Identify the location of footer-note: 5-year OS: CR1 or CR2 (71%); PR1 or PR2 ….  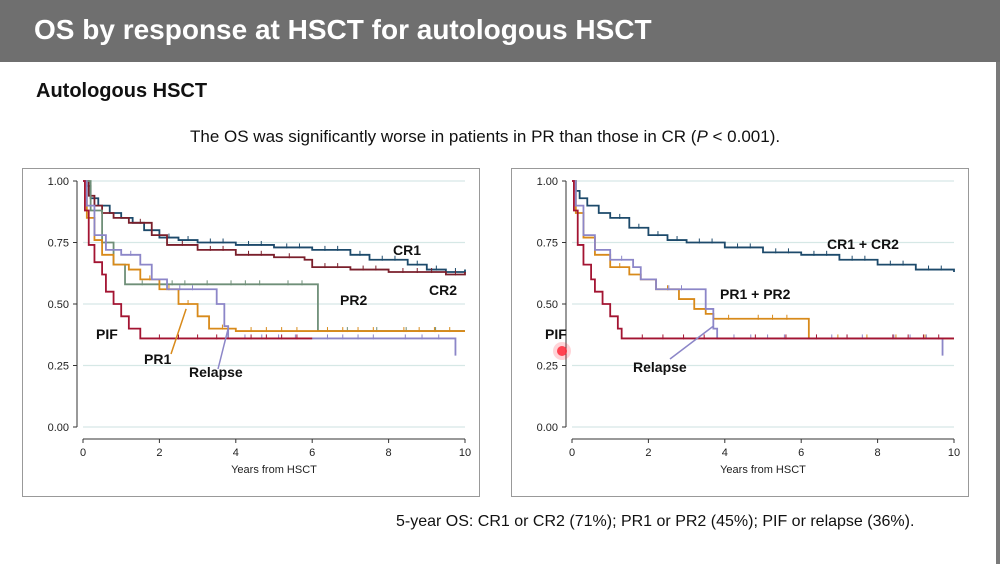
(655, 521).